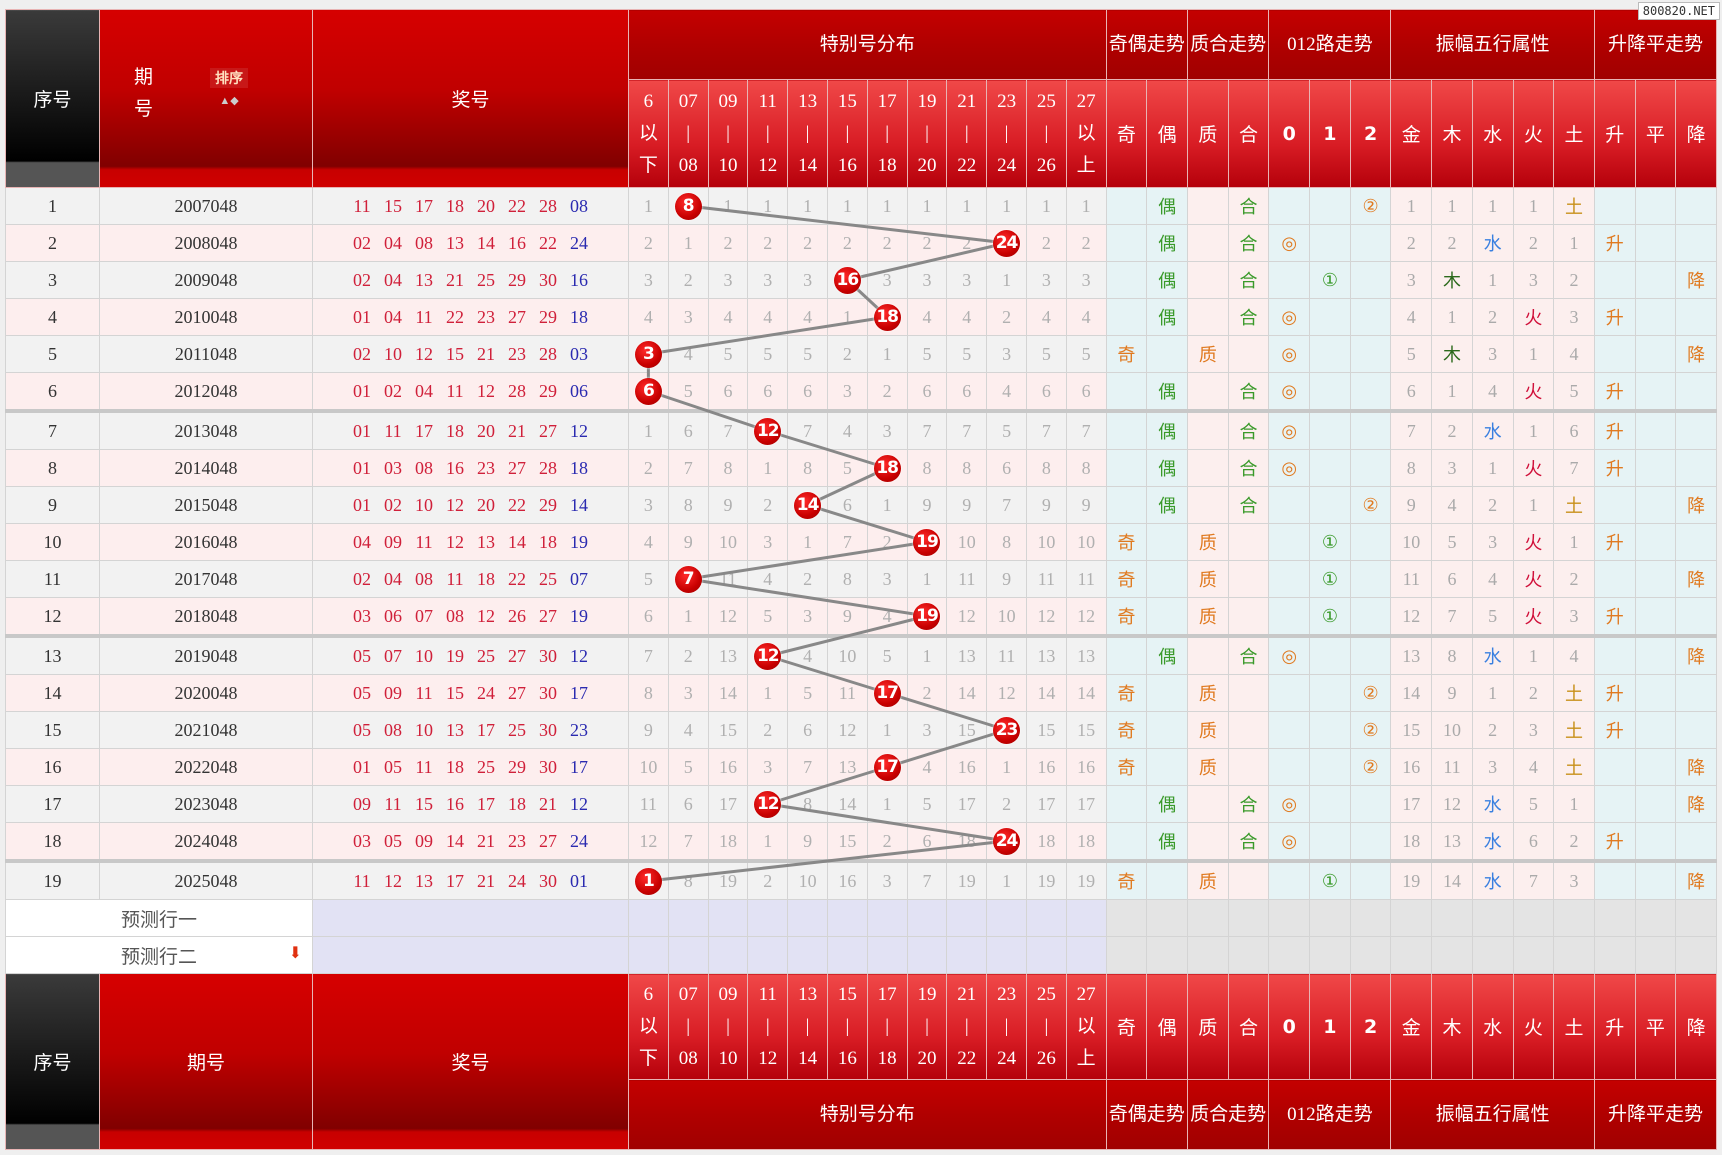 The height and width of the screenshot is (1155, 1722). What do you see at coordinates (1126, 1026) in the screenshot?
I see `sub-column-header: 奇` at bounding box center [1126, 1026].